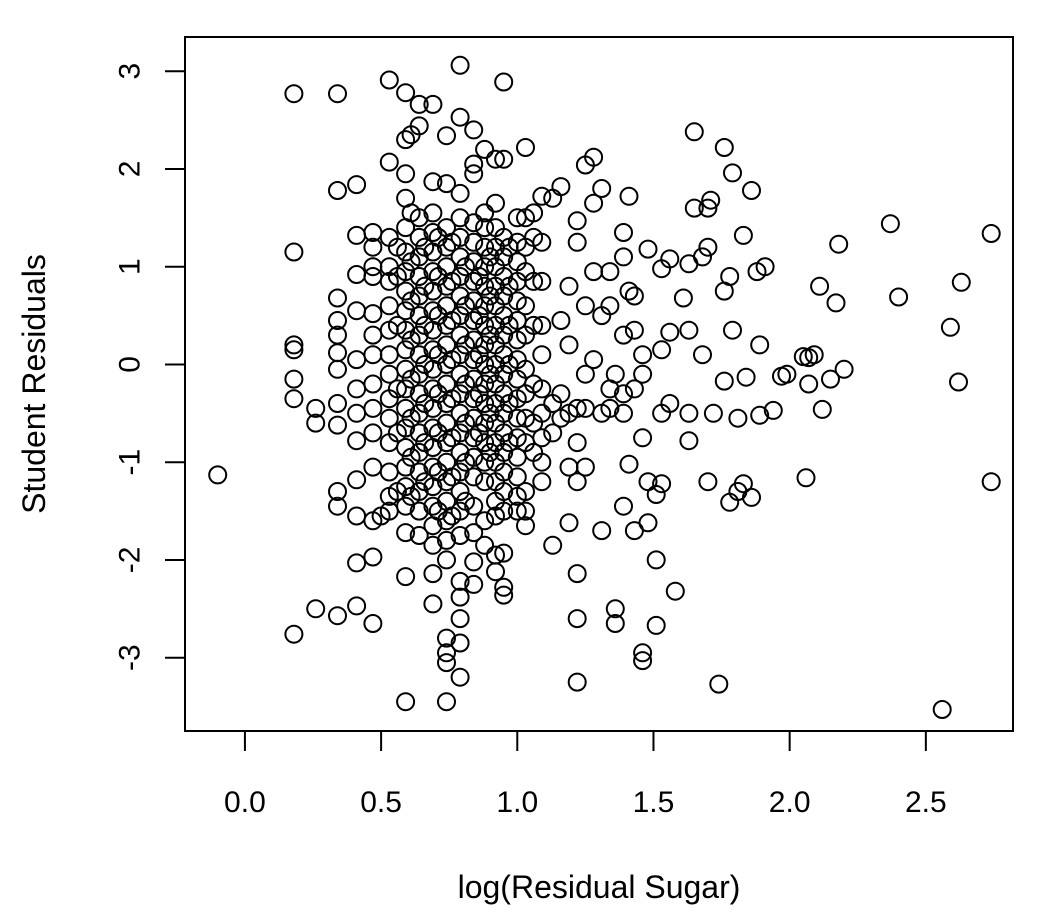 The image size is (1038, 924). I want to click on y-tick-label: 0, so click(130, 364).